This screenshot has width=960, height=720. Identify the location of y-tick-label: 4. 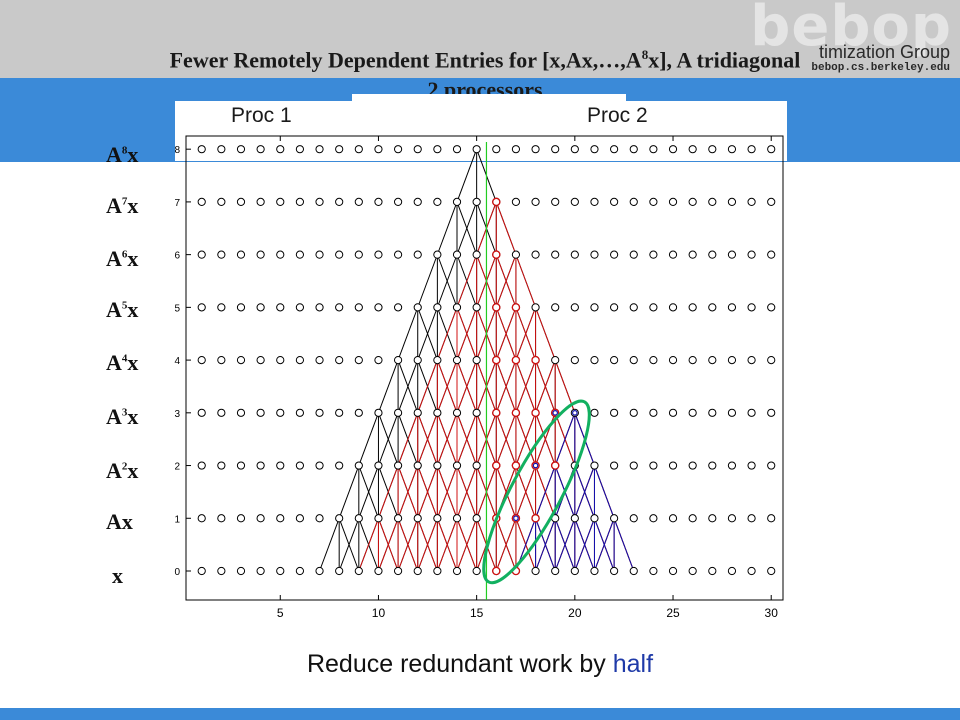
(177, 361).